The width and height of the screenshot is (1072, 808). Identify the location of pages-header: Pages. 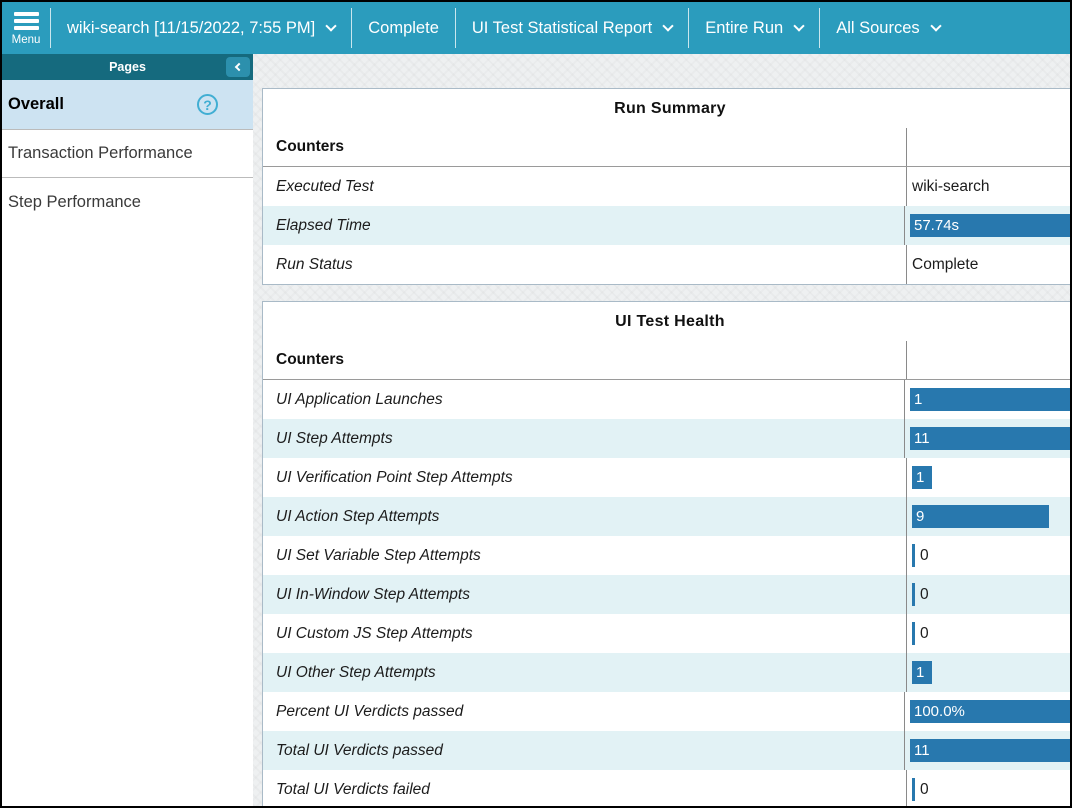
(127, 67).